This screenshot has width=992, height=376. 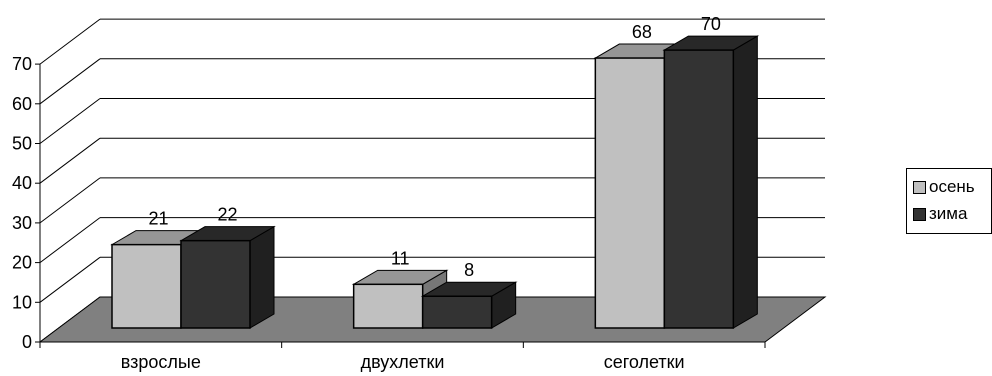 I want to click on legend-swatch-winter, so click(x=919, y=214).